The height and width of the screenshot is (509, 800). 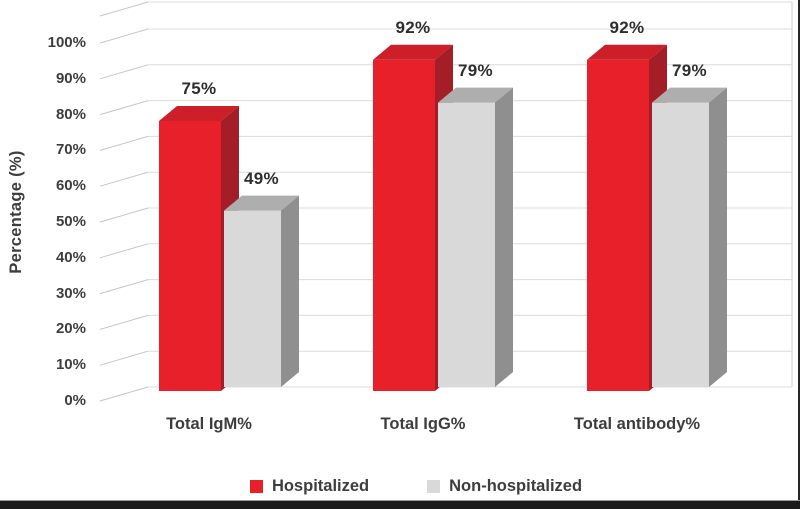 I want to click on bar-non-hospitalized-total-antibody, so click(x=689, y=237).